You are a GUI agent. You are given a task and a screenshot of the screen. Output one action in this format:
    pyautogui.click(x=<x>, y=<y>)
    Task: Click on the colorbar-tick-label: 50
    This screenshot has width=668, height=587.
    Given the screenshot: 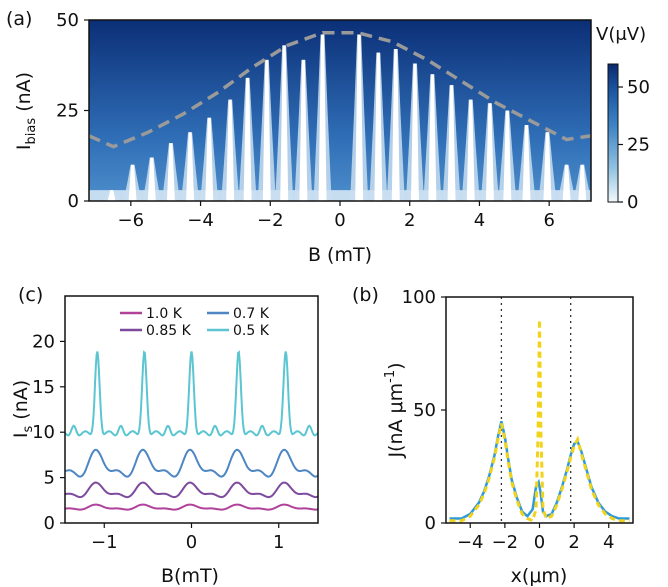 What is the action you would take?
    pyautogui.click(x=638, y=87)
    